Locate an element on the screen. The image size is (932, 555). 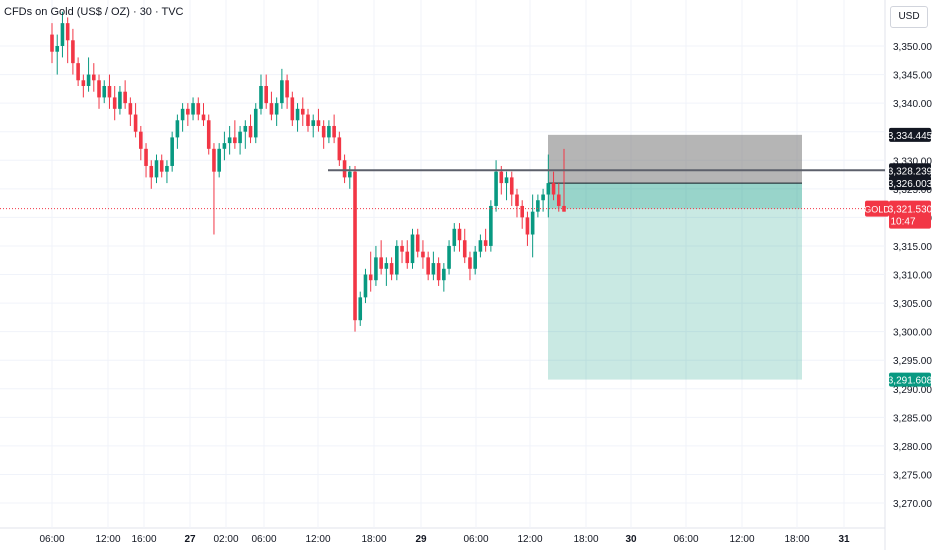
axis-price-label-text: 3,291.608 is located at coordinates (910, 381).